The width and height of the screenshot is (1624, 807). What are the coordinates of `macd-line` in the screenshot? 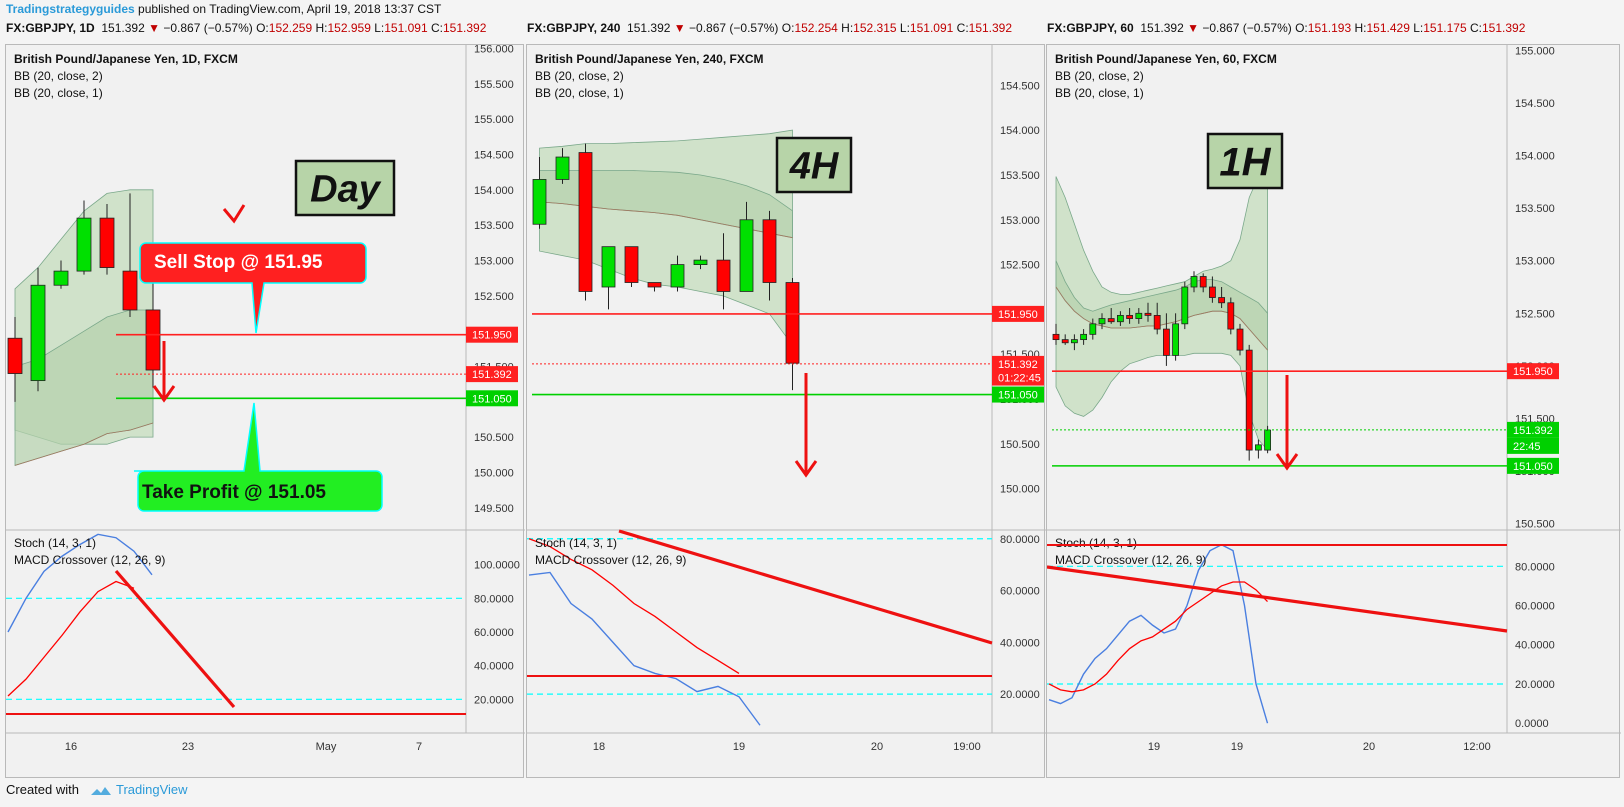 It's located at (71, 638).